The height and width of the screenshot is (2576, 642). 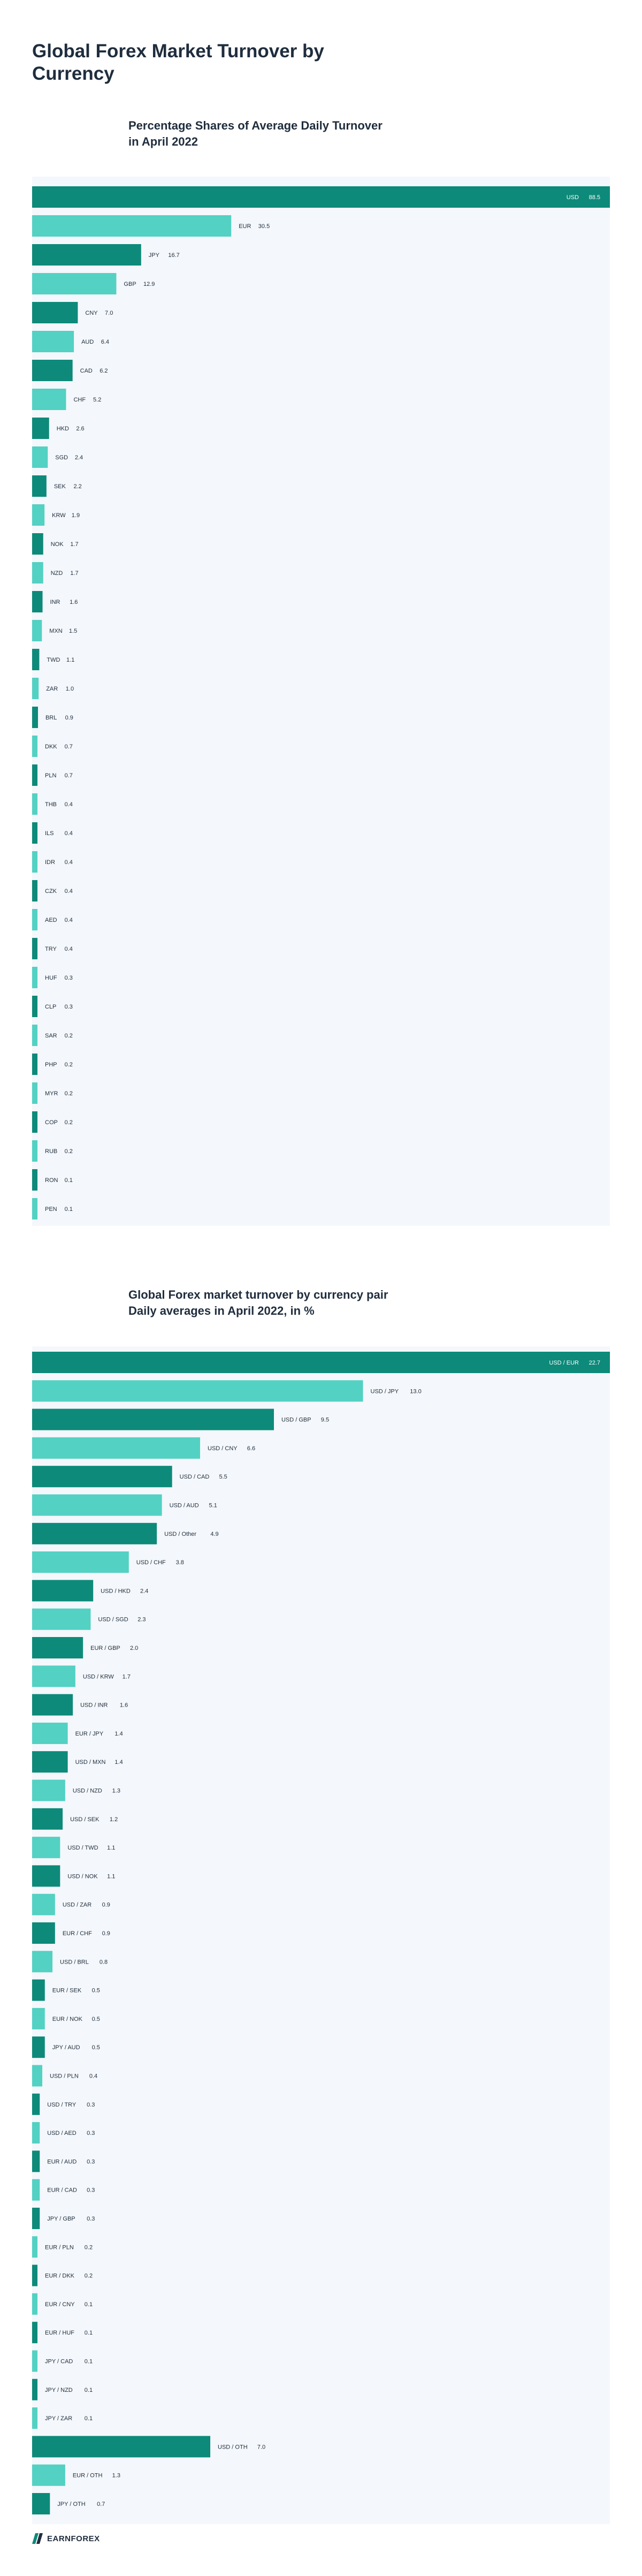 I want to click on bar-value-0-23: 0.4, so click(x=69, y=862).